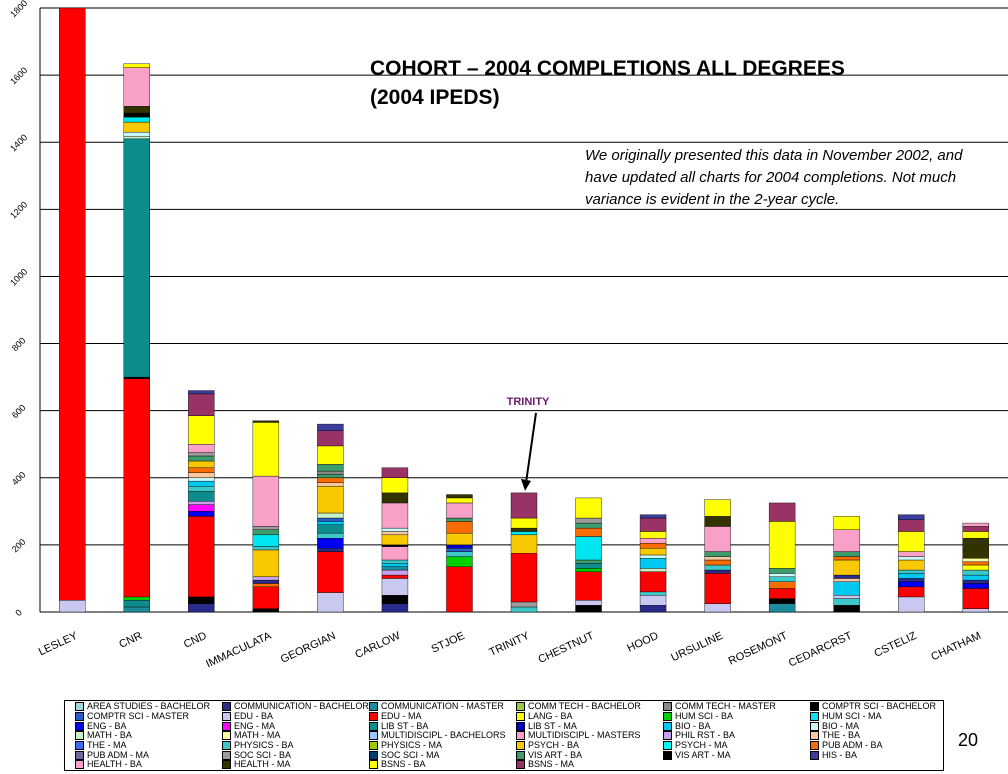  I want to click on legend-label: MATH - MA, so click(257, 735).